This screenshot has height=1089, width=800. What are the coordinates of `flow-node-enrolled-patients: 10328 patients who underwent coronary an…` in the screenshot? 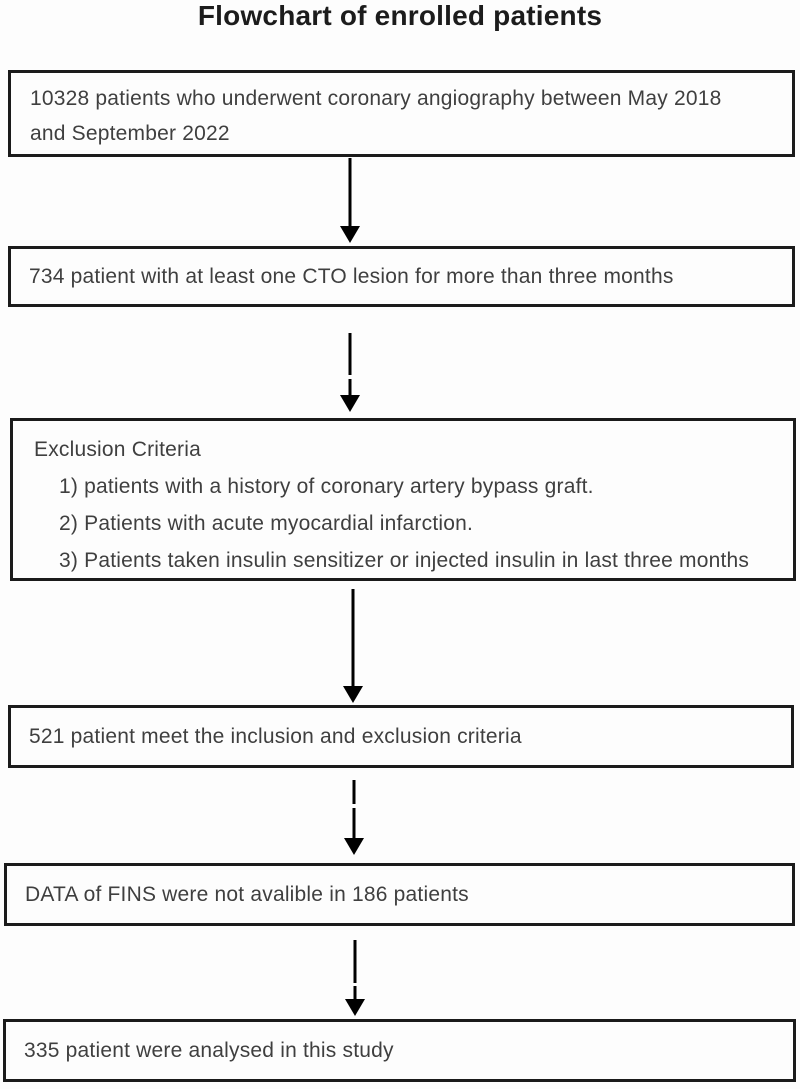 It's located at (401, 113).